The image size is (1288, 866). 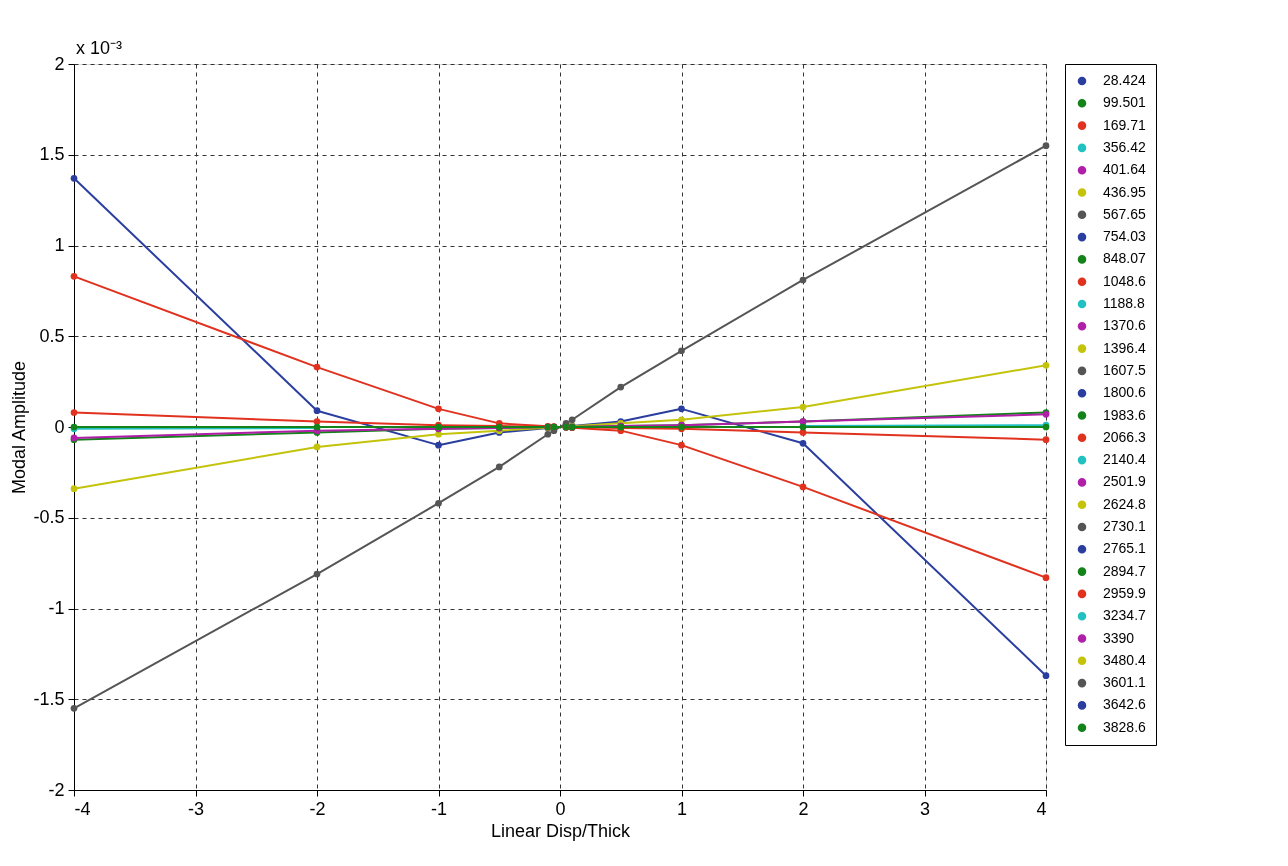 I want to click on legend-label: 848.07, so click(x=1125, y=258).